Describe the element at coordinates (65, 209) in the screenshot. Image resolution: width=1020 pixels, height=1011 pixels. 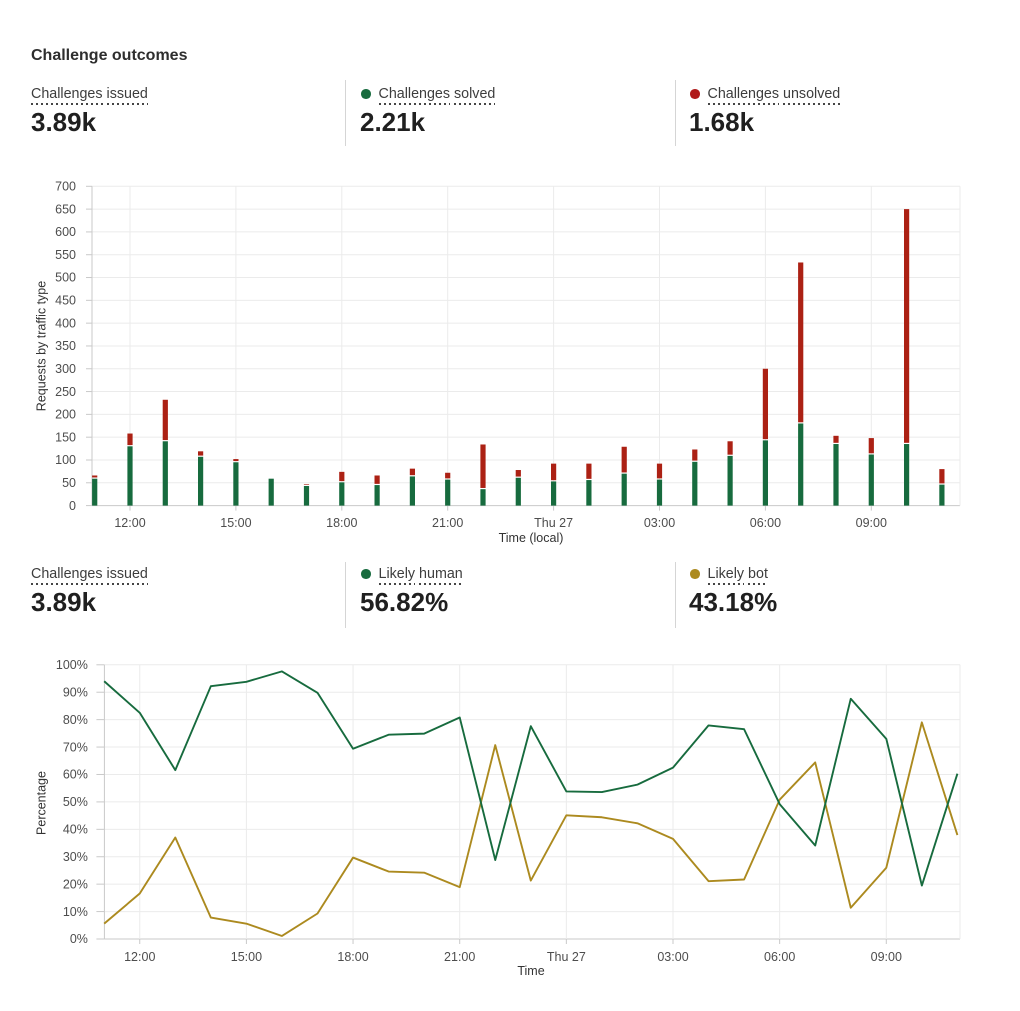
I see `svg-text: 650` at that location.